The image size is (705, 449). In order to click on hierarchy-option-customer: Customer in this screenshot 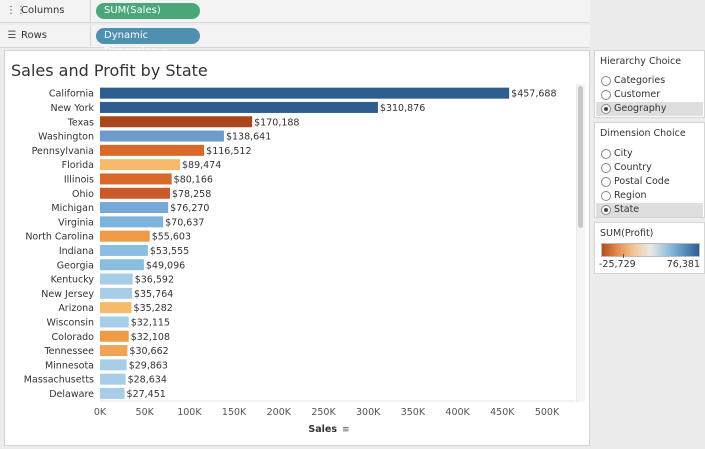, I will do `click(649, 95)`.